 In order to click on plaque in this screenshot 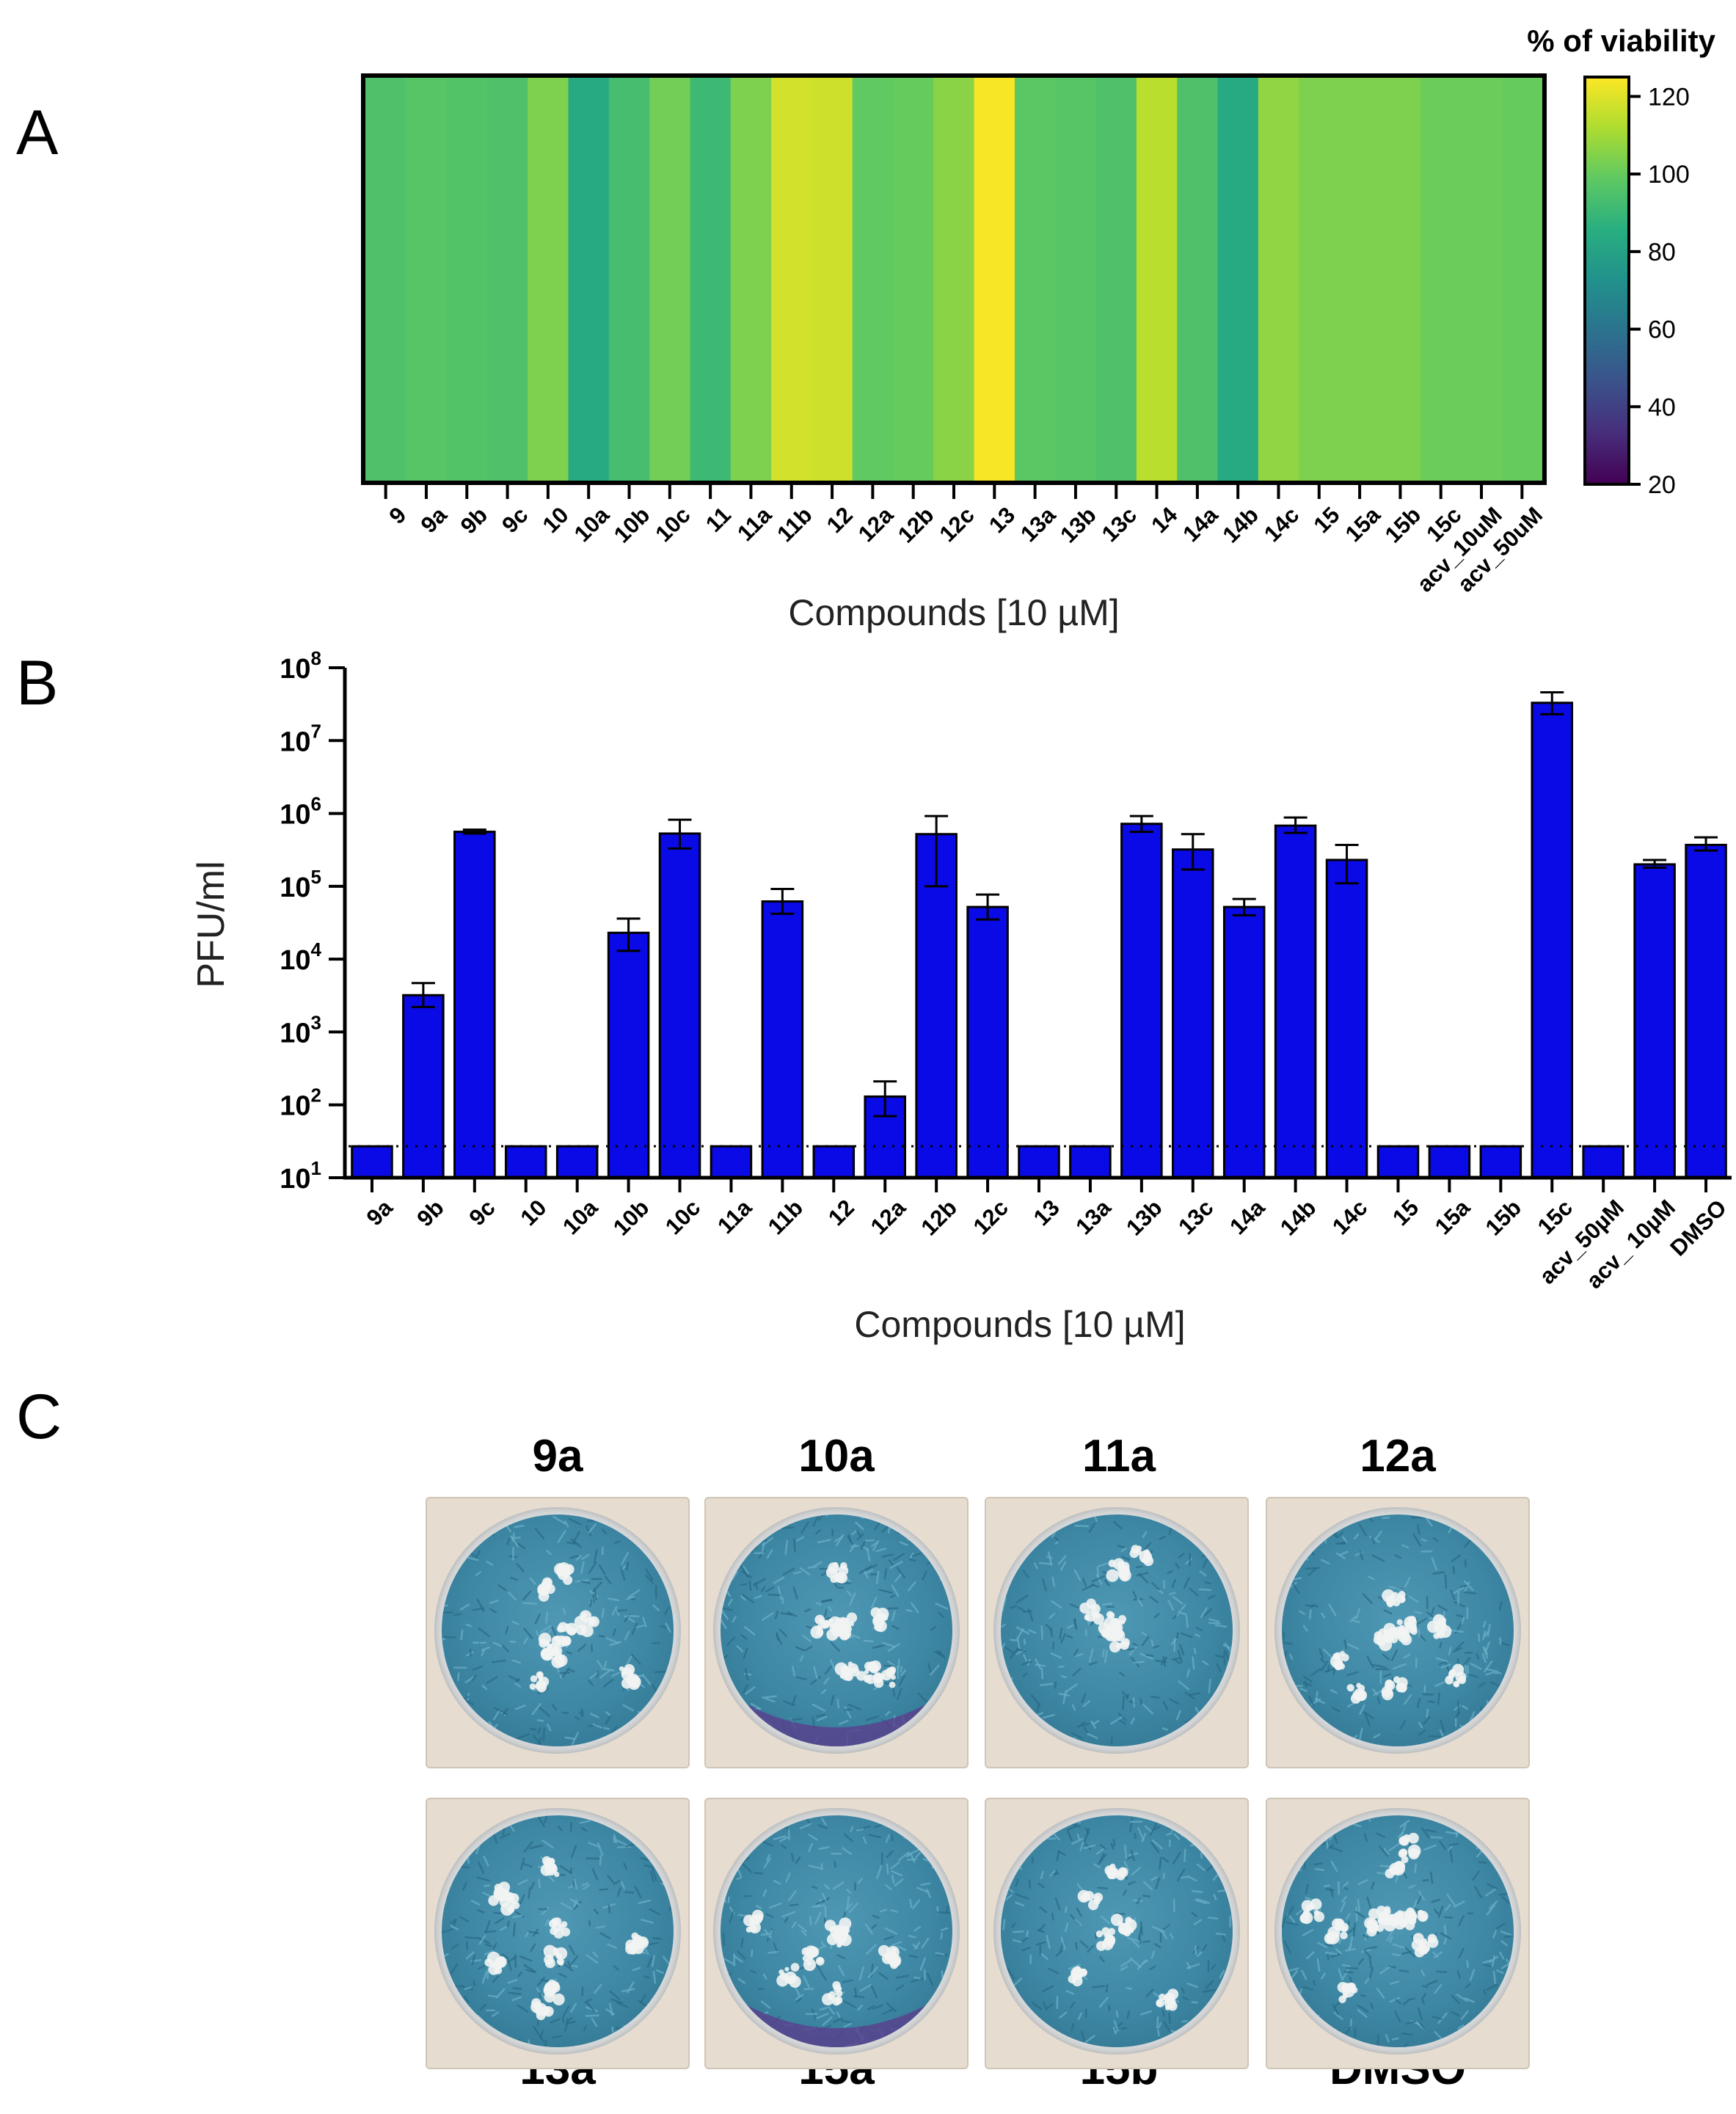, I will do `click(1312, 1911)`.